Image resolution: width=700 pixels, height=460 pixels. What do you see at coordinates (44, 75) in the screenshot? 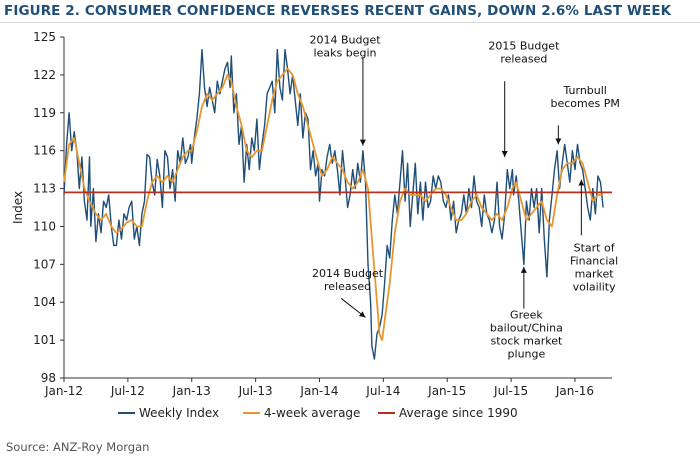
I see `y-tick-label: 122` at bounding box center [44, 75].